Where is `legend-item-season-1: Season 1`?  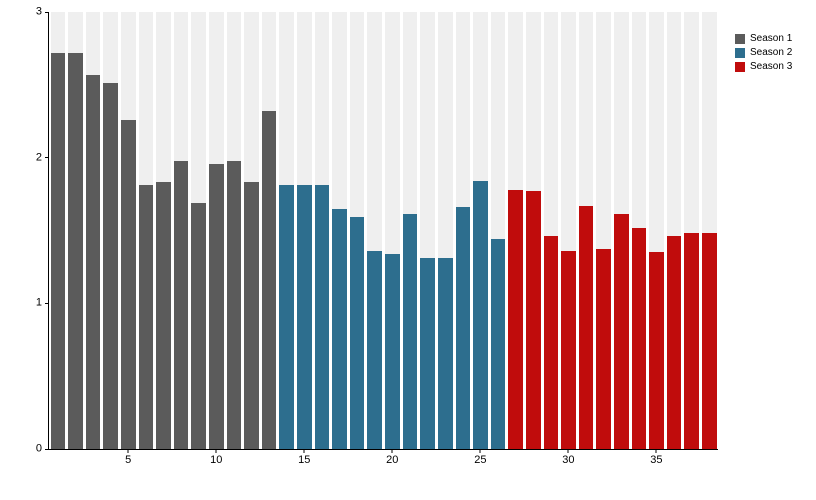 legend-item-season-1: Season 1 is located at coordinates (763, 38).